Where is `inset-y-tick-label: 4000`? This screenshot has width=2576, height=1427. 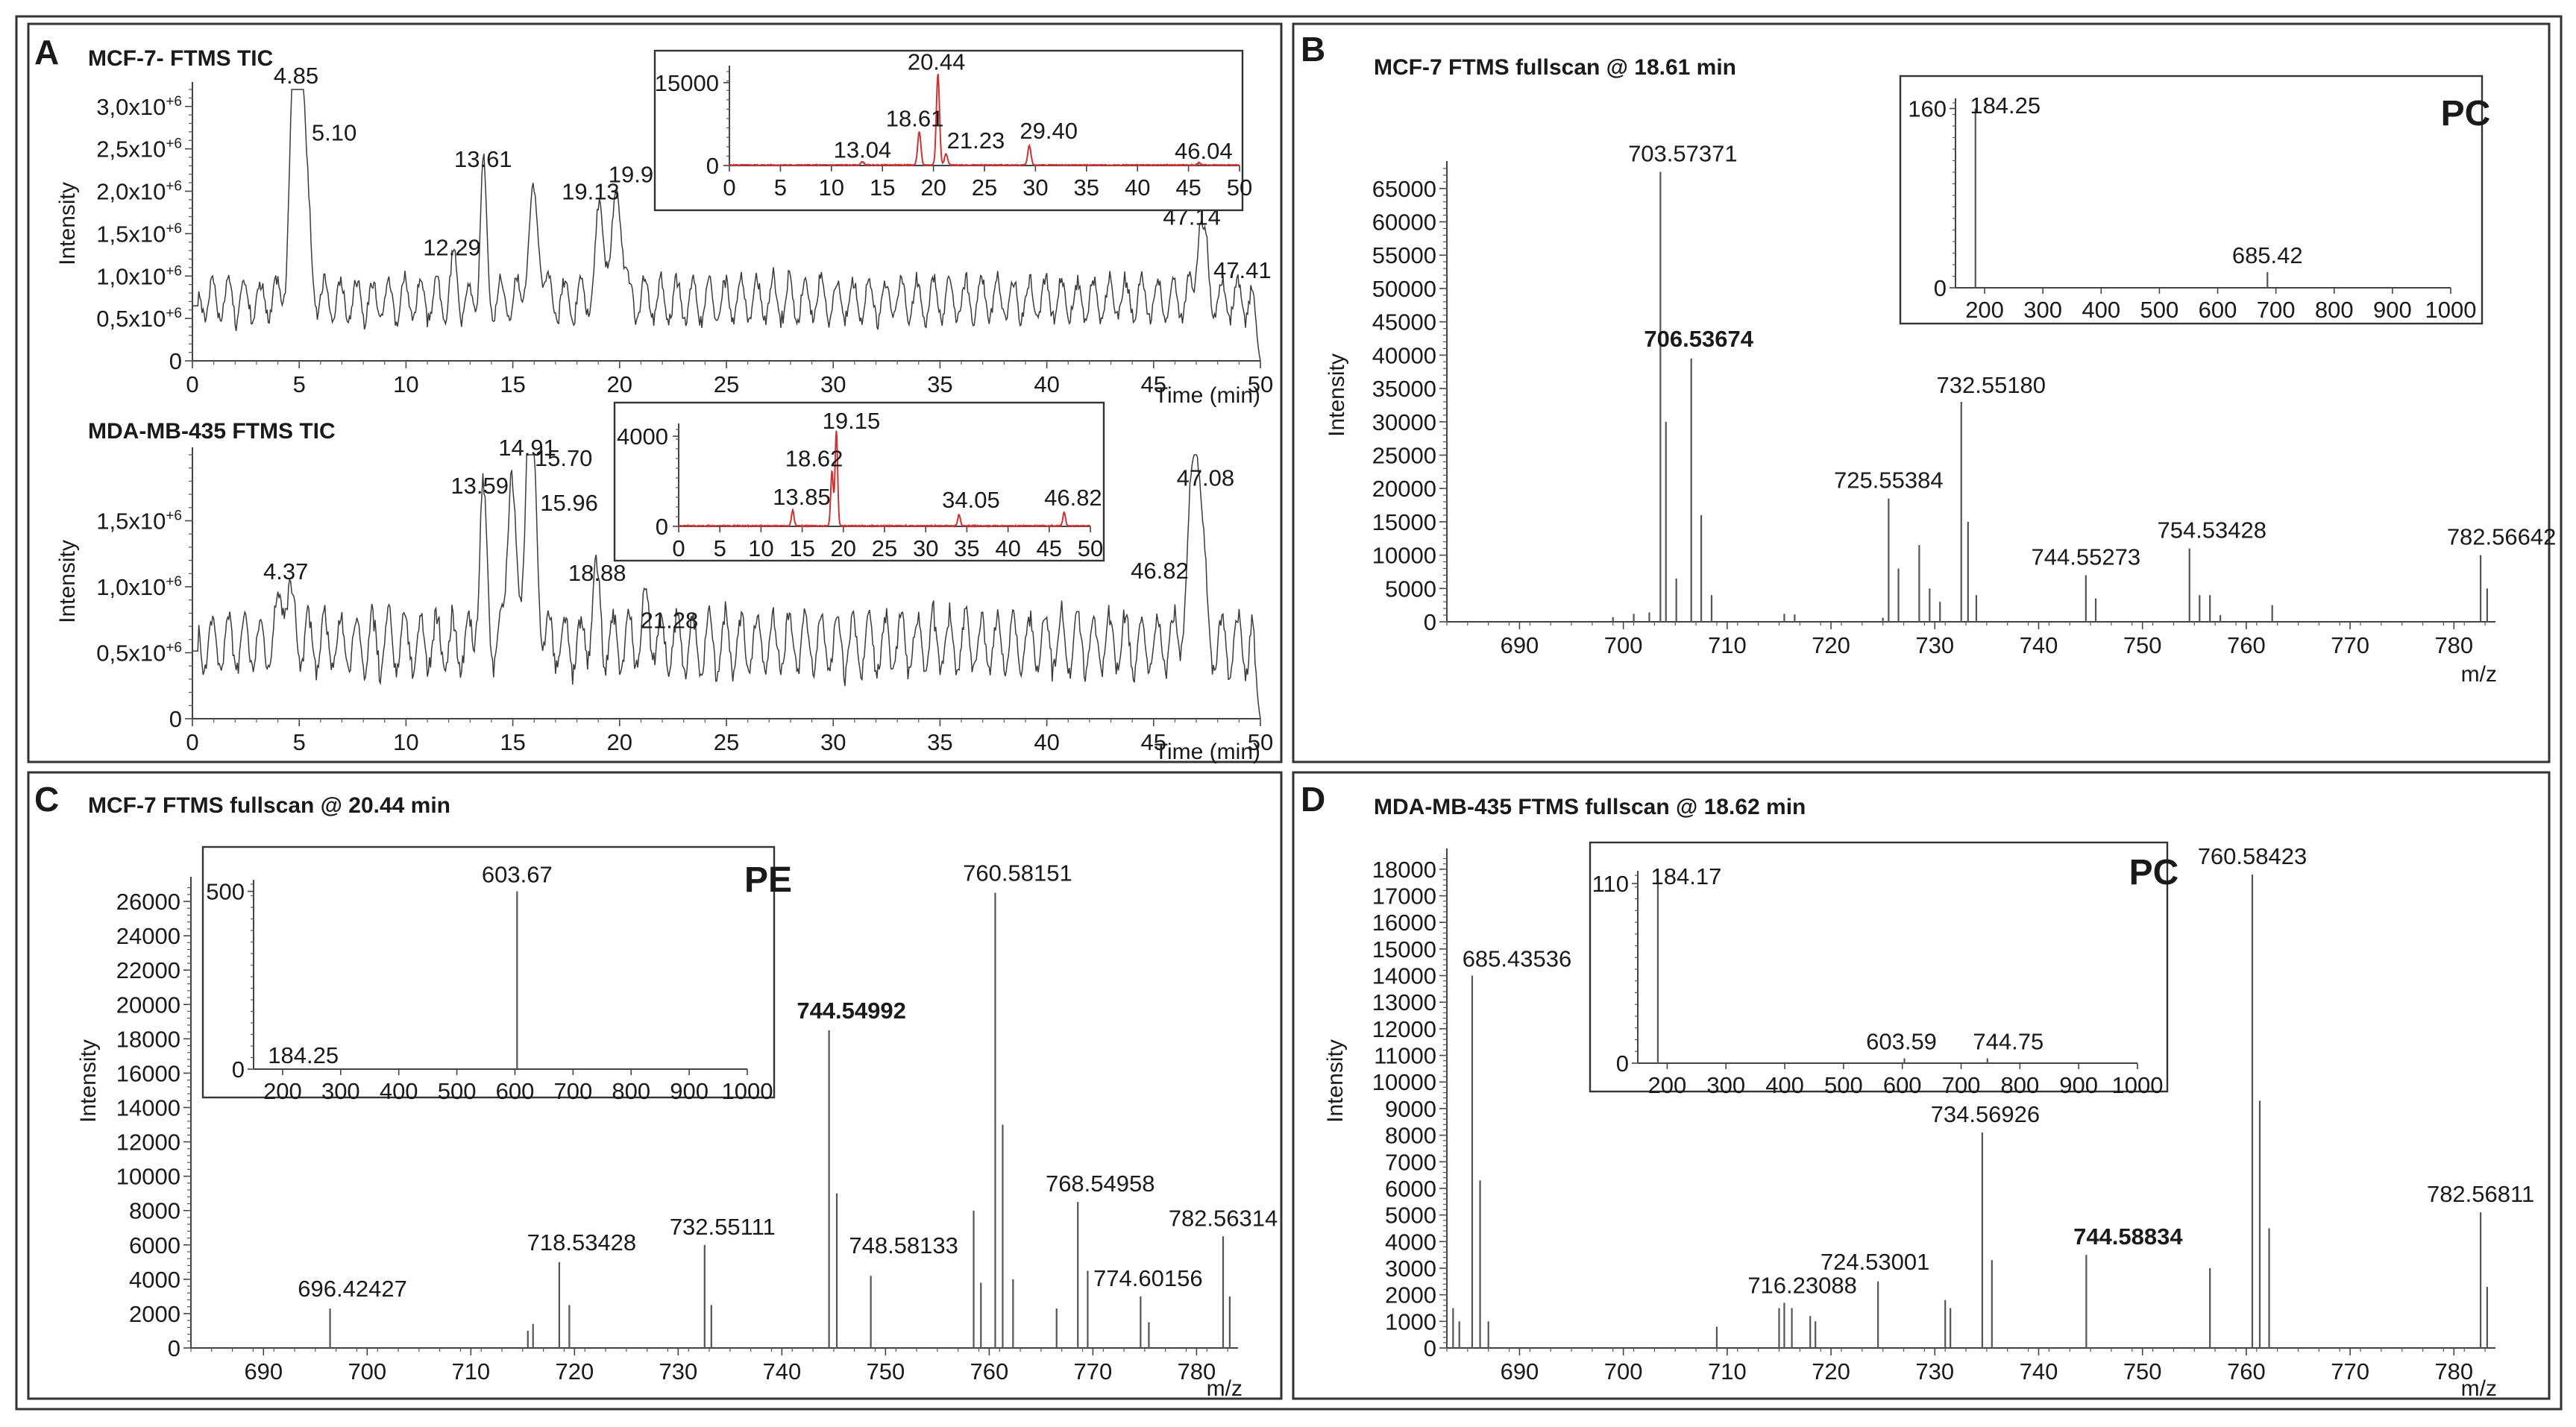
inset-y-tick-label: 4000 is located at coordinates (643, 437).